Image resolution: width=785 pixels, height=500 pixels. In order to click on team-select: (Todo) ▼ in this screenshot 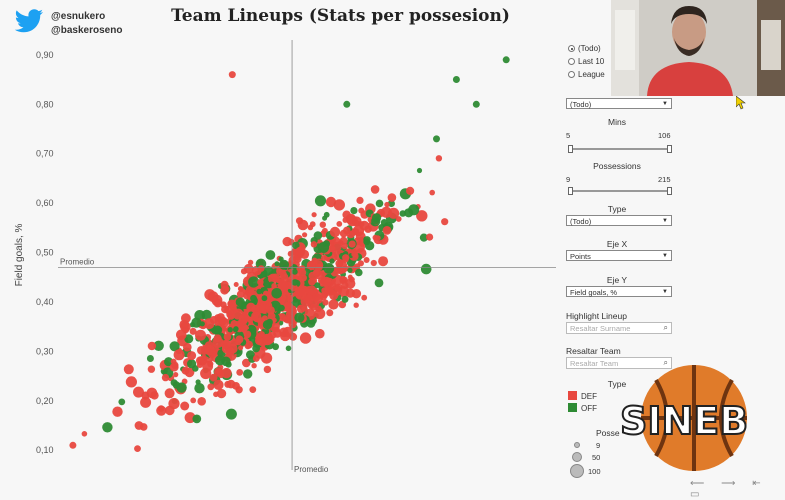, I will do `click(619, 103)`.